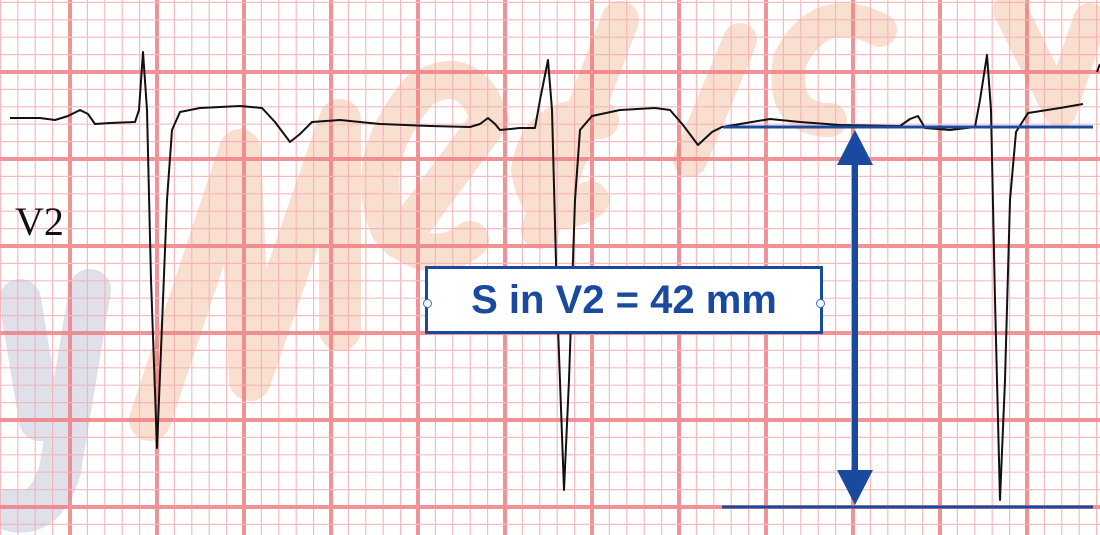 Image resolution: width=1100 pixels, height=535 pixels. Describe the element at coordinates (435, 166) in the screenshot. I see `watermark-shape-e` at that location.